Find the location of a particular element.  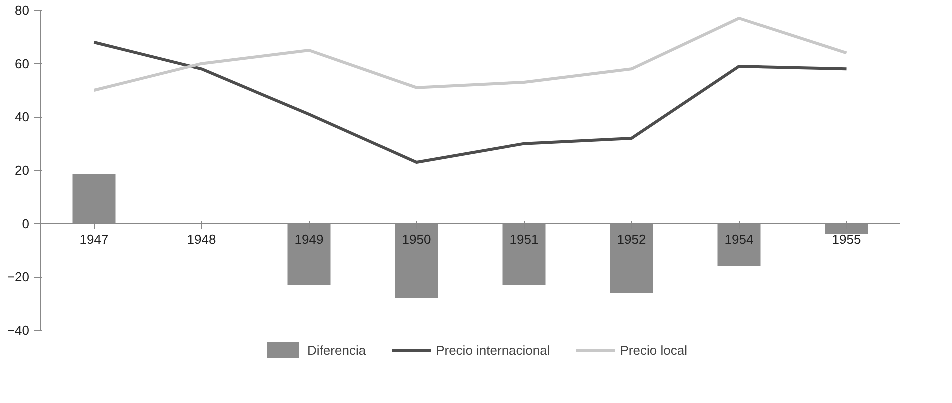

x-tick-label: 1949 is located at coordinates (309, 239).